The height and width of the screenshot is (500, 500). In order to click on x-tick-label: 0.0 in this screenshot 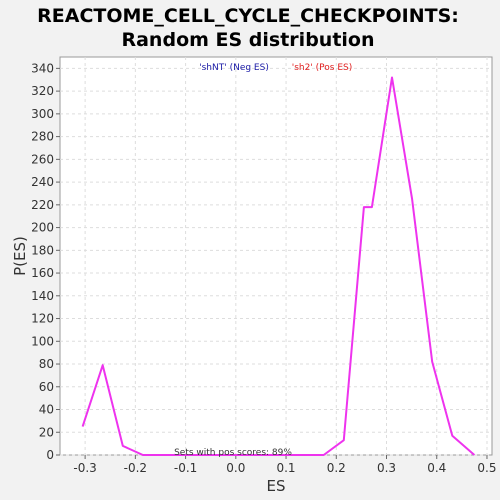, I will do `click(235, 468)`.